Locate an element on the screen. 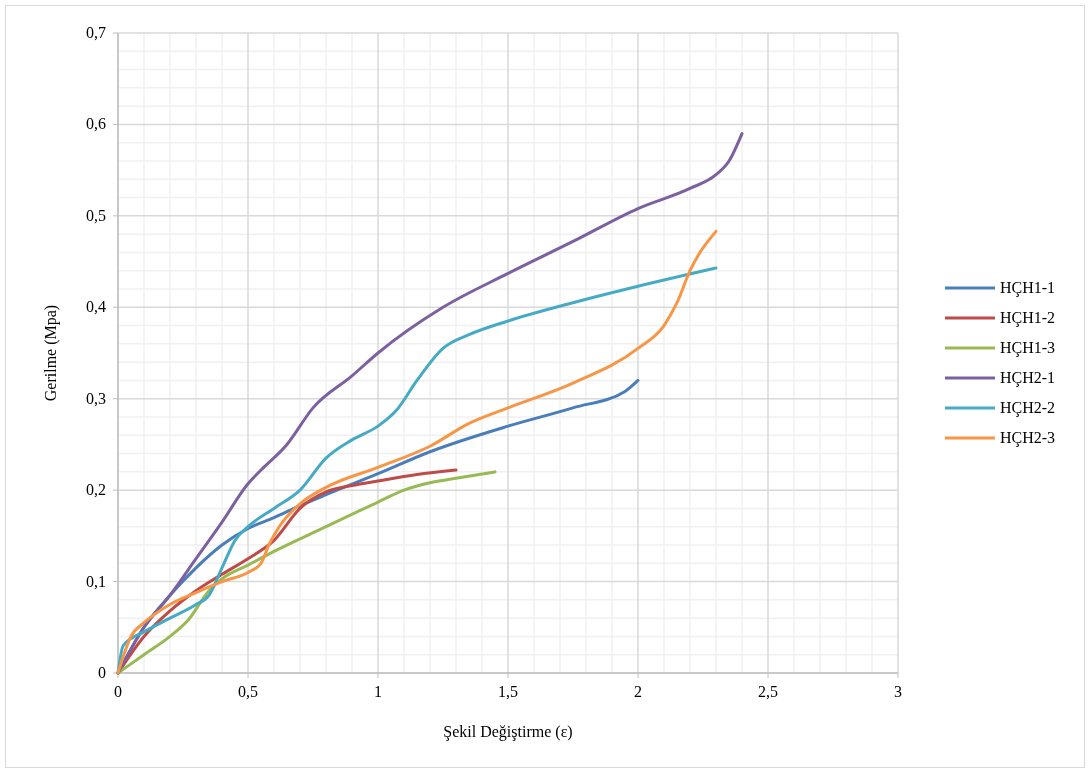 This screenshot has width=1091, height=774. y-tick-label: 0 is located at coordinates (102, 672).